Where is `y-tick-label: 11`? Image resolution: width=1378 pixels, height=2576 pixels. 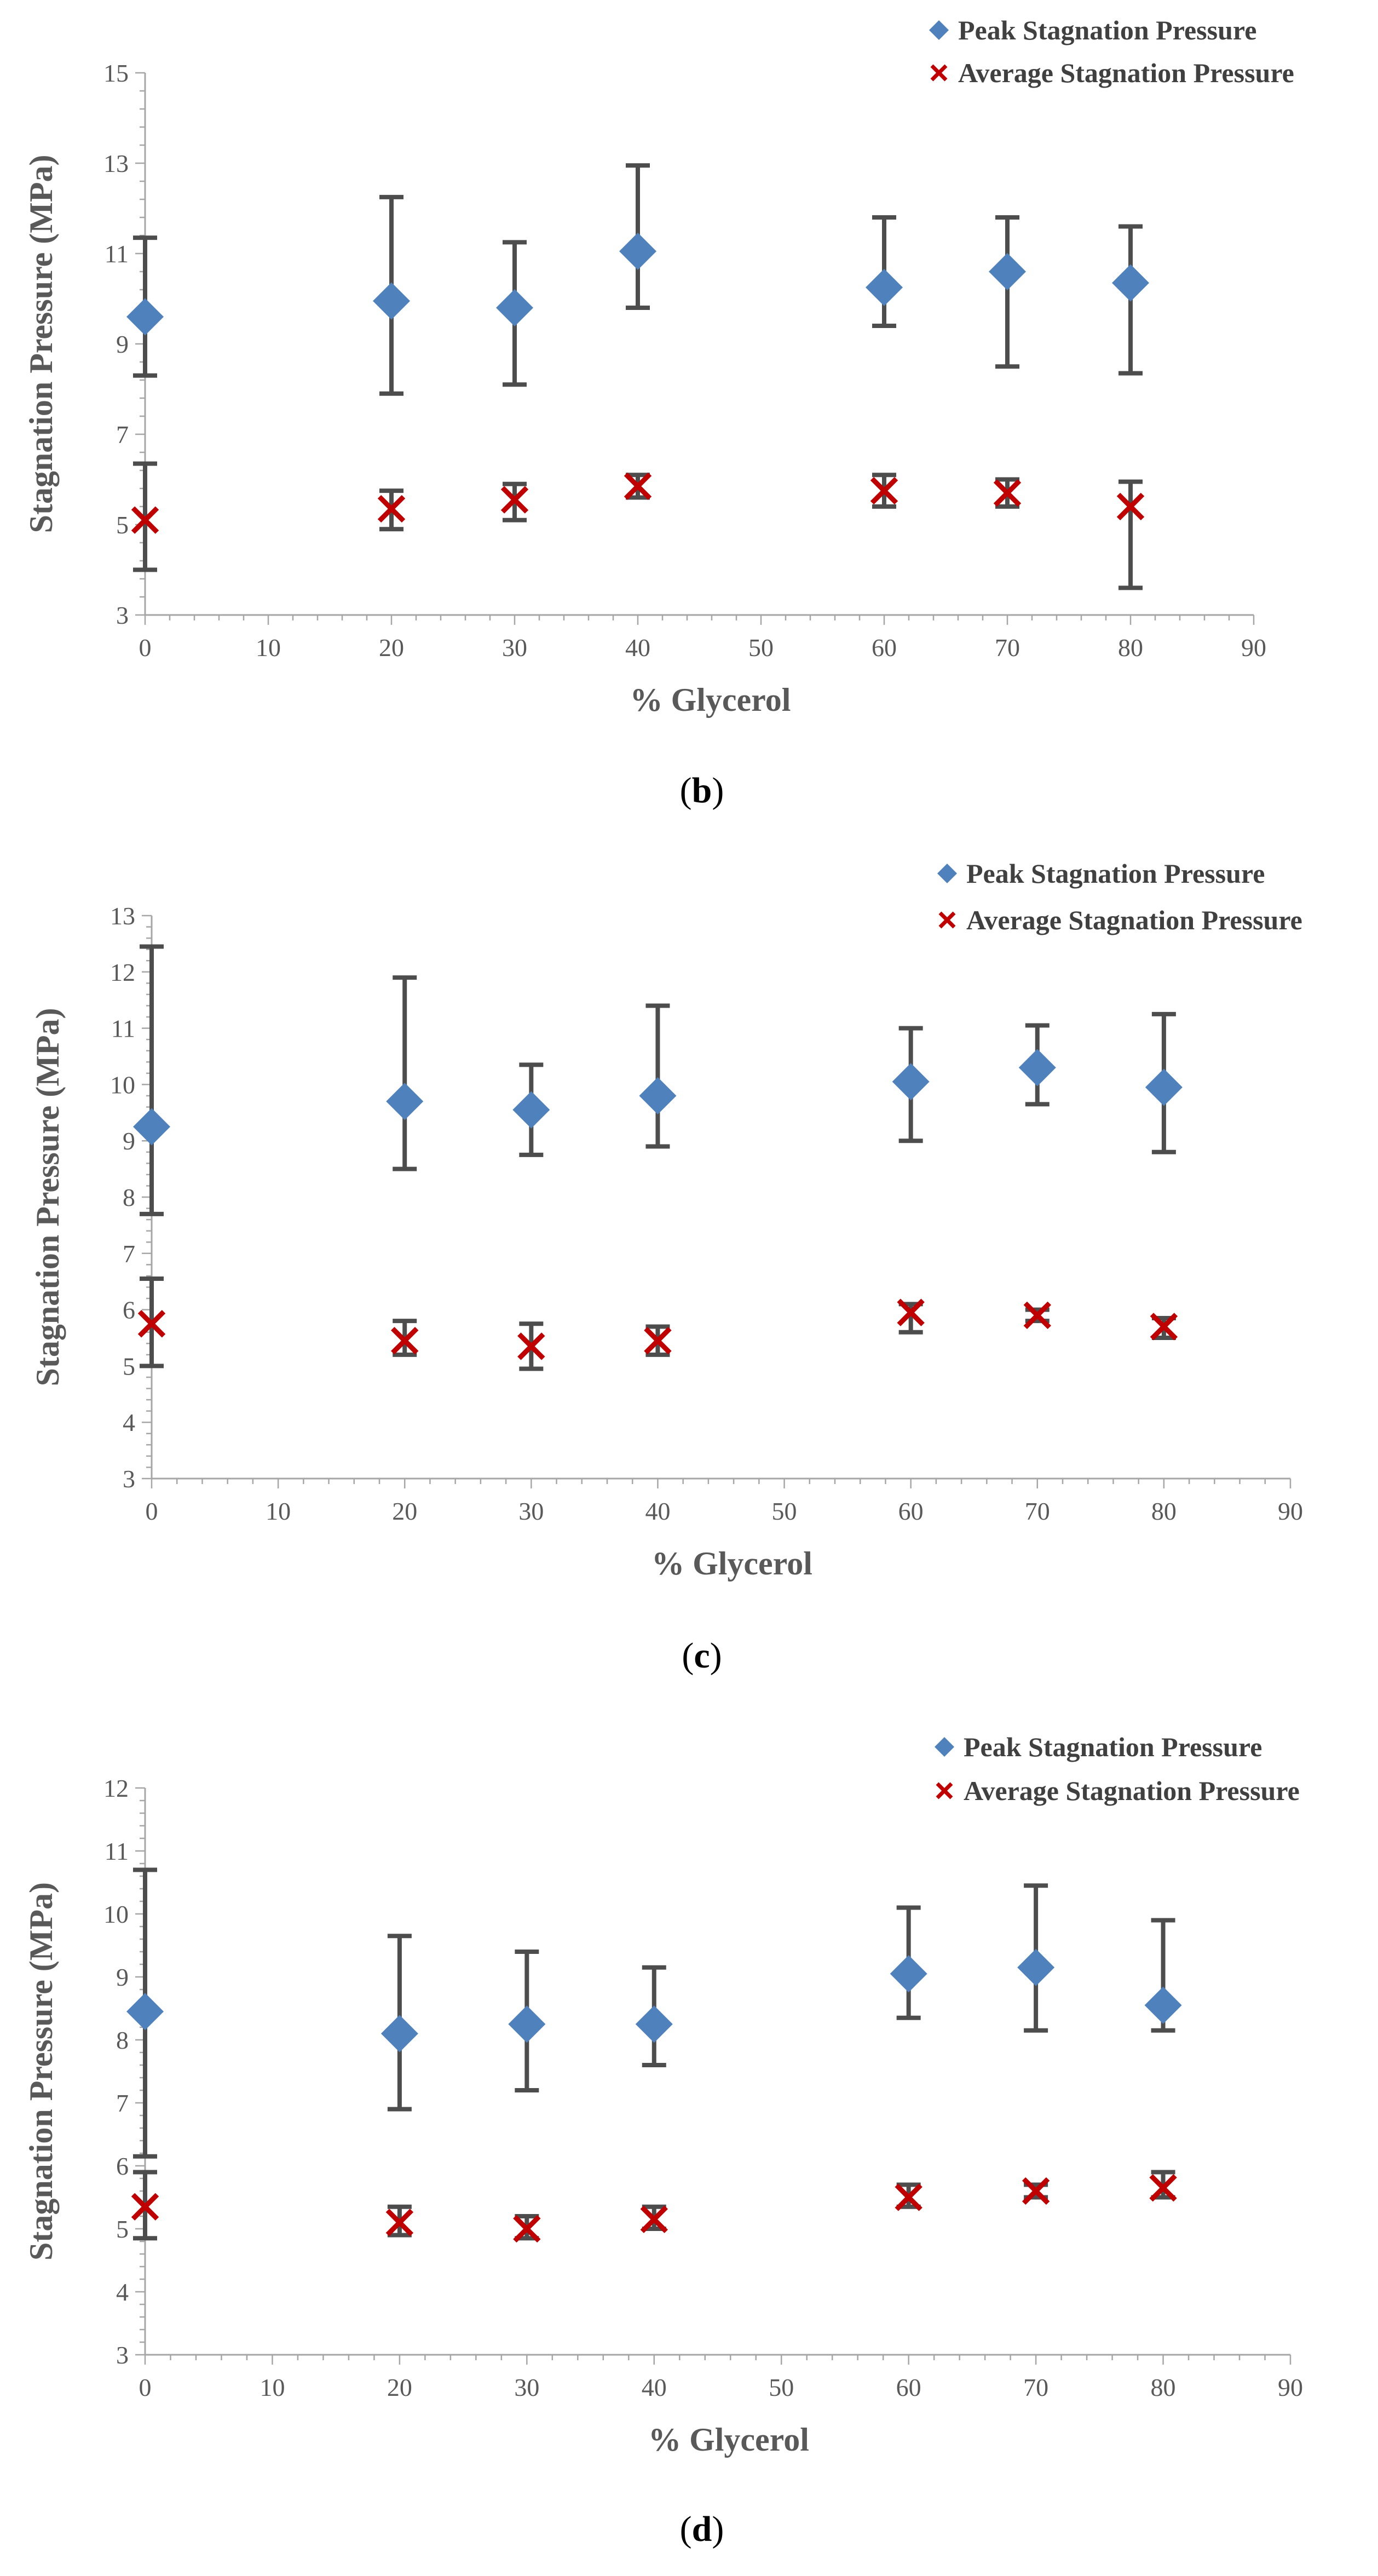 y-tick-label: 11 is located at coordinates (123, 1029).